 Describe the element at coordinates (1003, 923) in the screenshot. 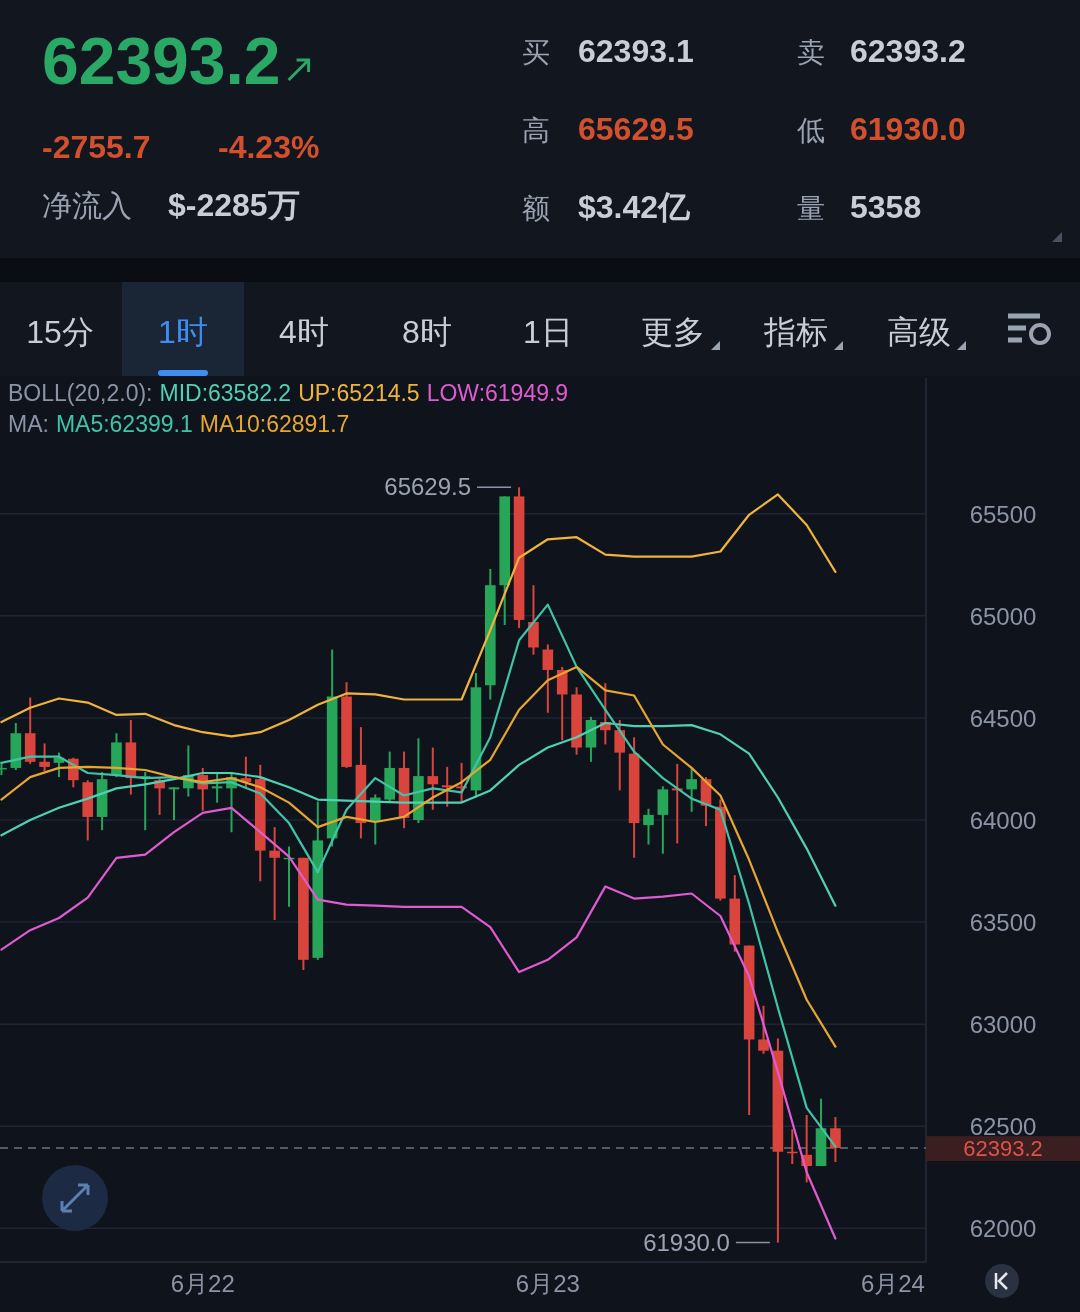

I see `y-tick-label: 63500` at that location.